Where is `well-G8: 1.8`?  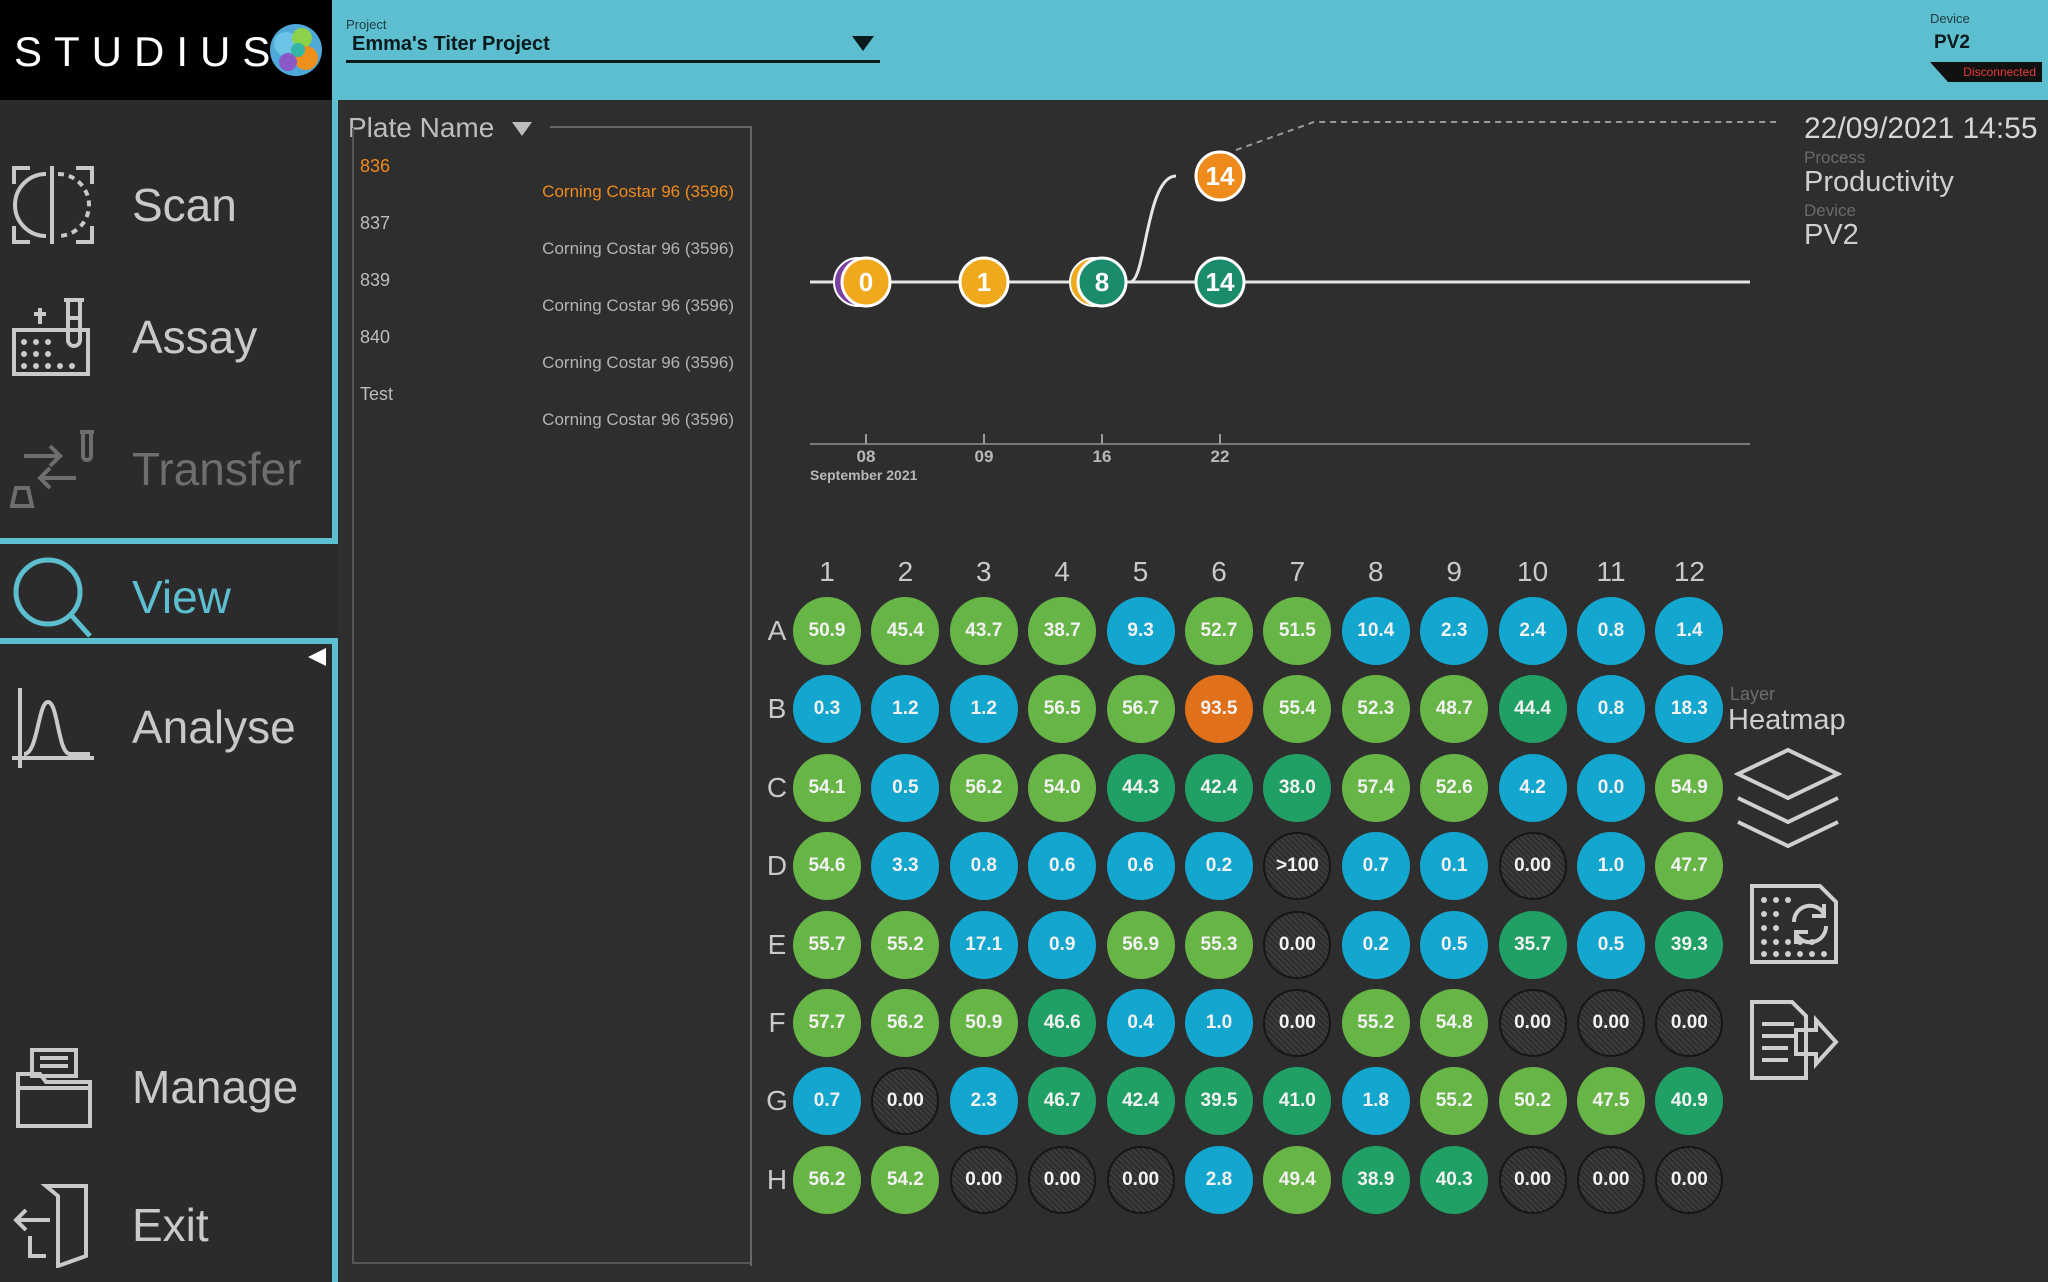
well-G8: 1.8 is located at coordinates (1375, 1101).